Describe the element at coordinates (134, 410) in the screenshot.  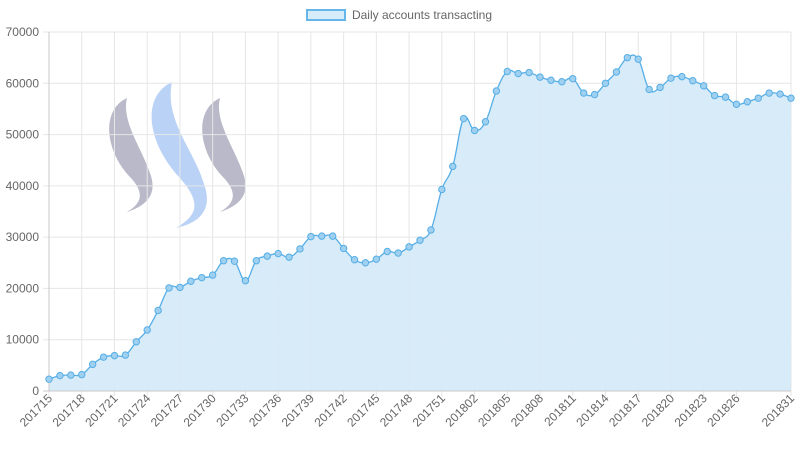
I see `x-tick-label: 201724` at that location.